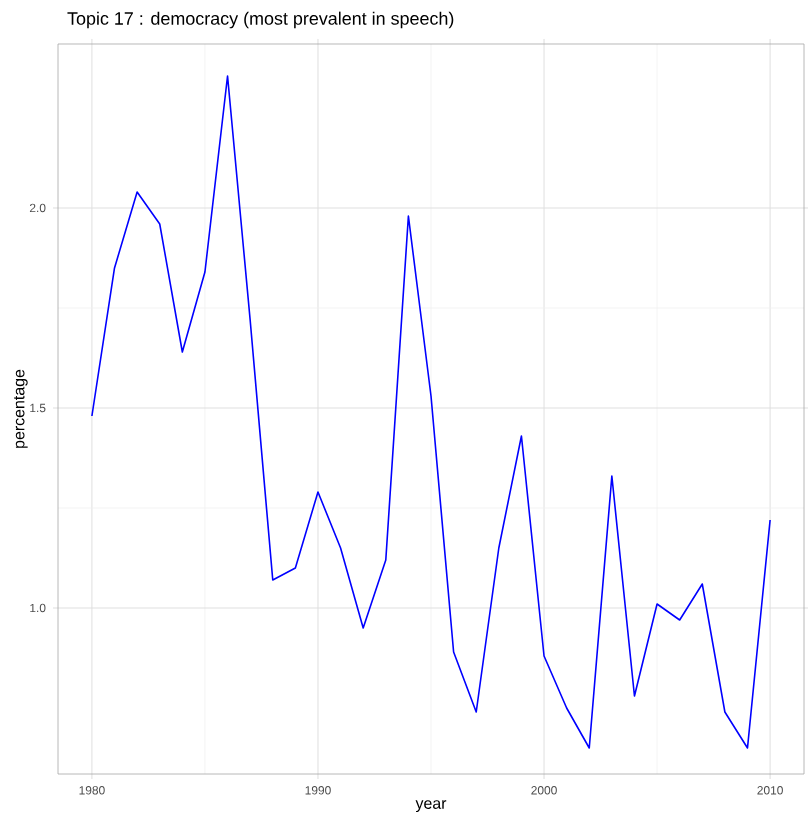 The image size is (808, 824). I want to click on chart-title: Topic 17 : democracy (most prevalent in speech), so click(260, 20).